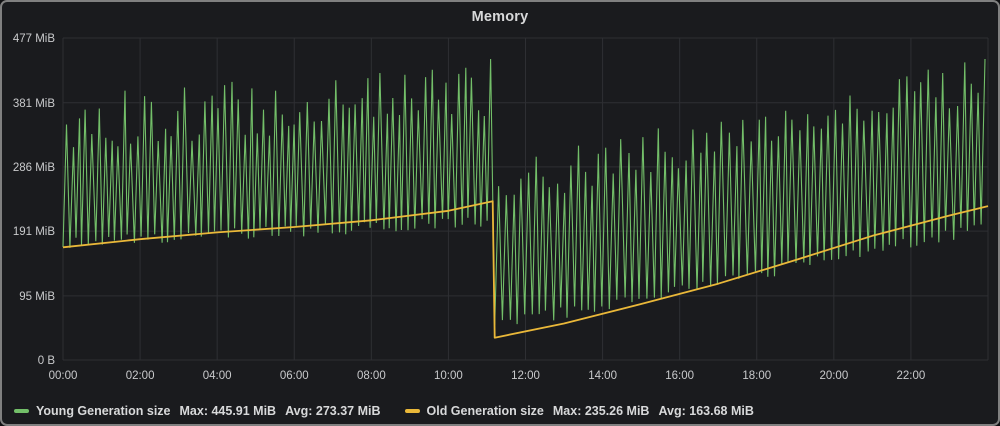 The width and height of the screenshot is (1000, 426). I want to click on young-generation-avg-stat: Avg: 273.37 MiB, so click(333, 411).